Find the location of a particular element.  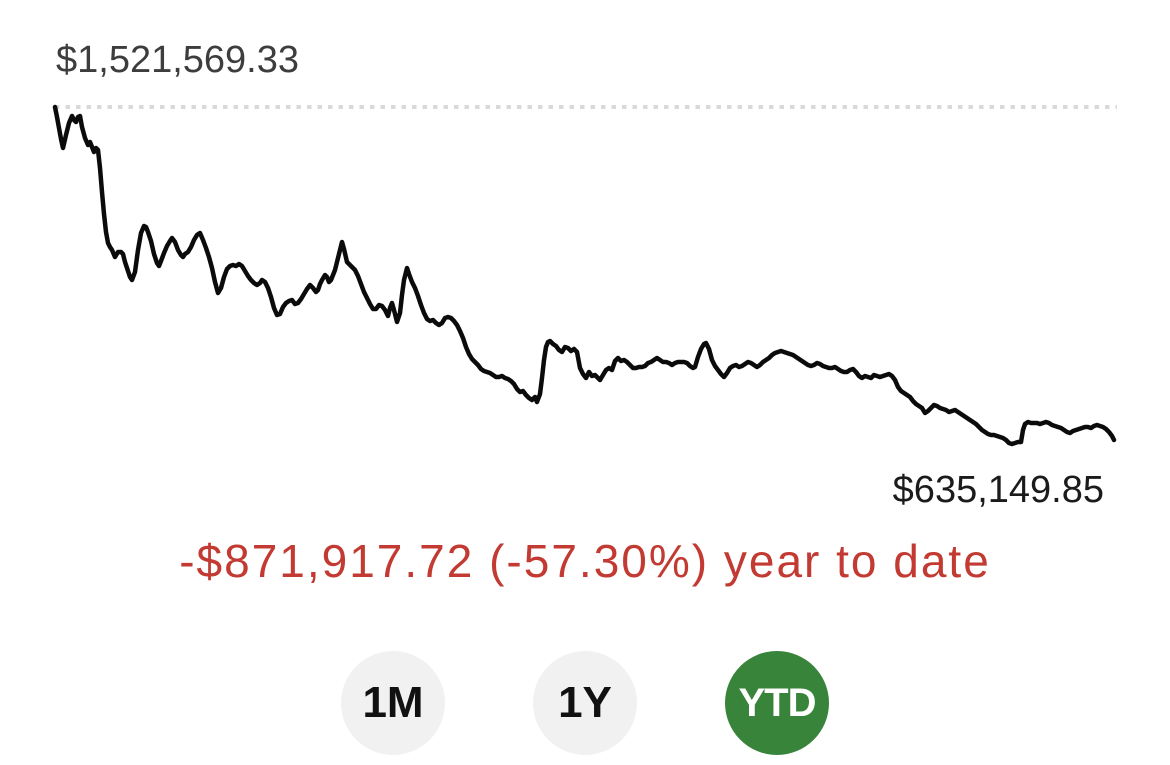

range-button-label: YTD is located at coordinates (777, 702).